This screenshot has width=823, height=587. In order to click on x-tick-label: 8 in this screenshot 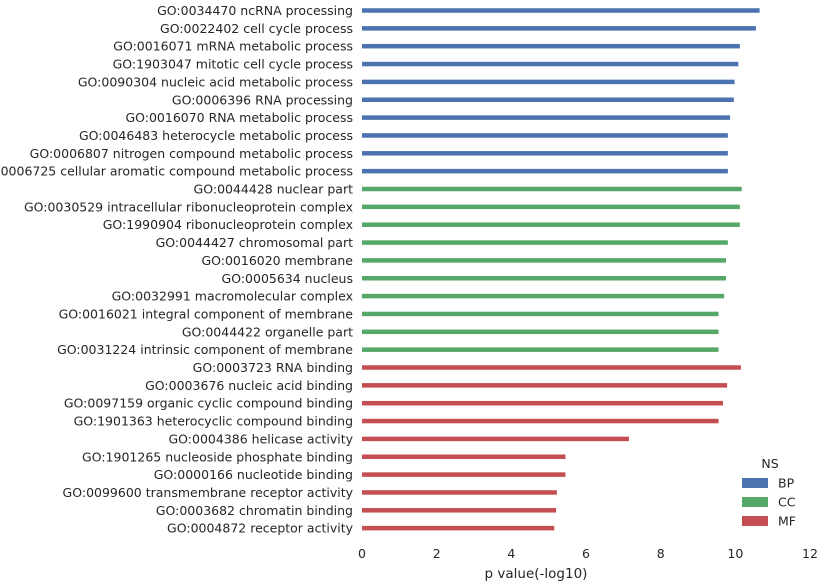, I will do `click(661, 553)`.